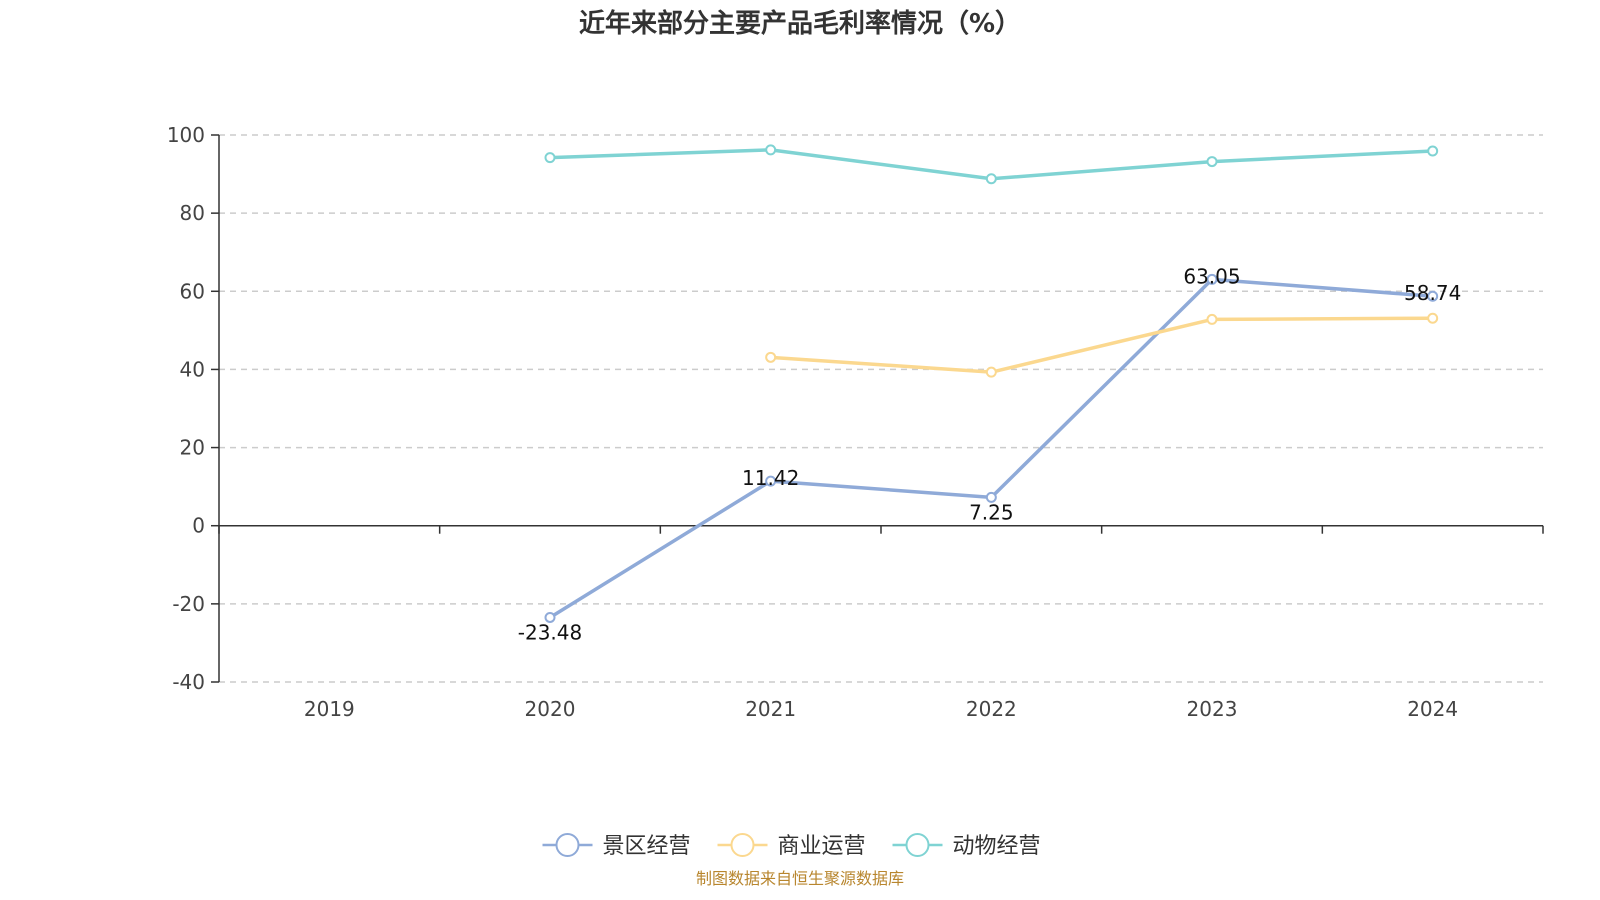 Image resolution: width=1600 pixels, height=900 pixels. I want to click on y-tick-label: 60, so click(192, 291).